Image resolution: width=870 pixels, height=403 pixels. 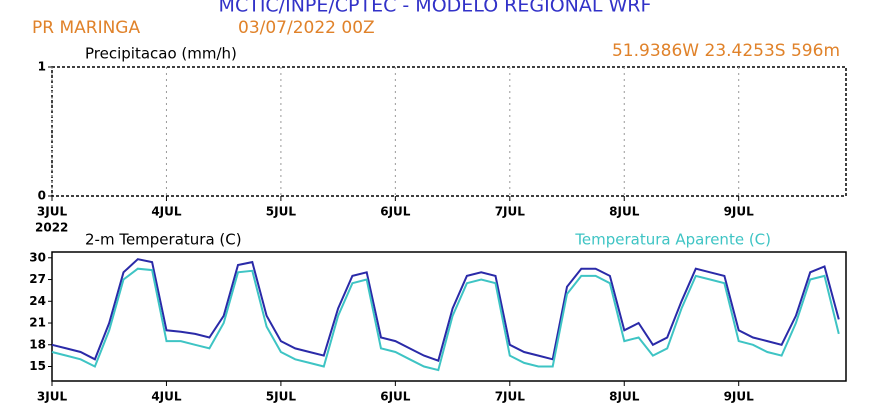 I want to click on y-tick-label: 1, so click(x=42, y=67).